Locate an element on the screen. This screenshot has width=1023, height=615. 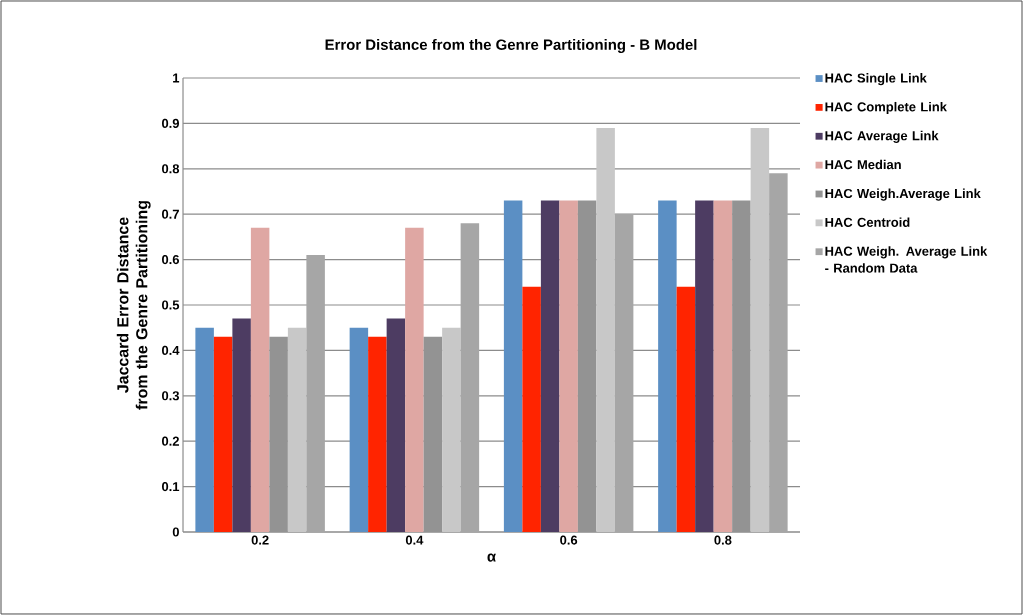
y-tick-label: 0.2 is located at coordinates (170, 441).